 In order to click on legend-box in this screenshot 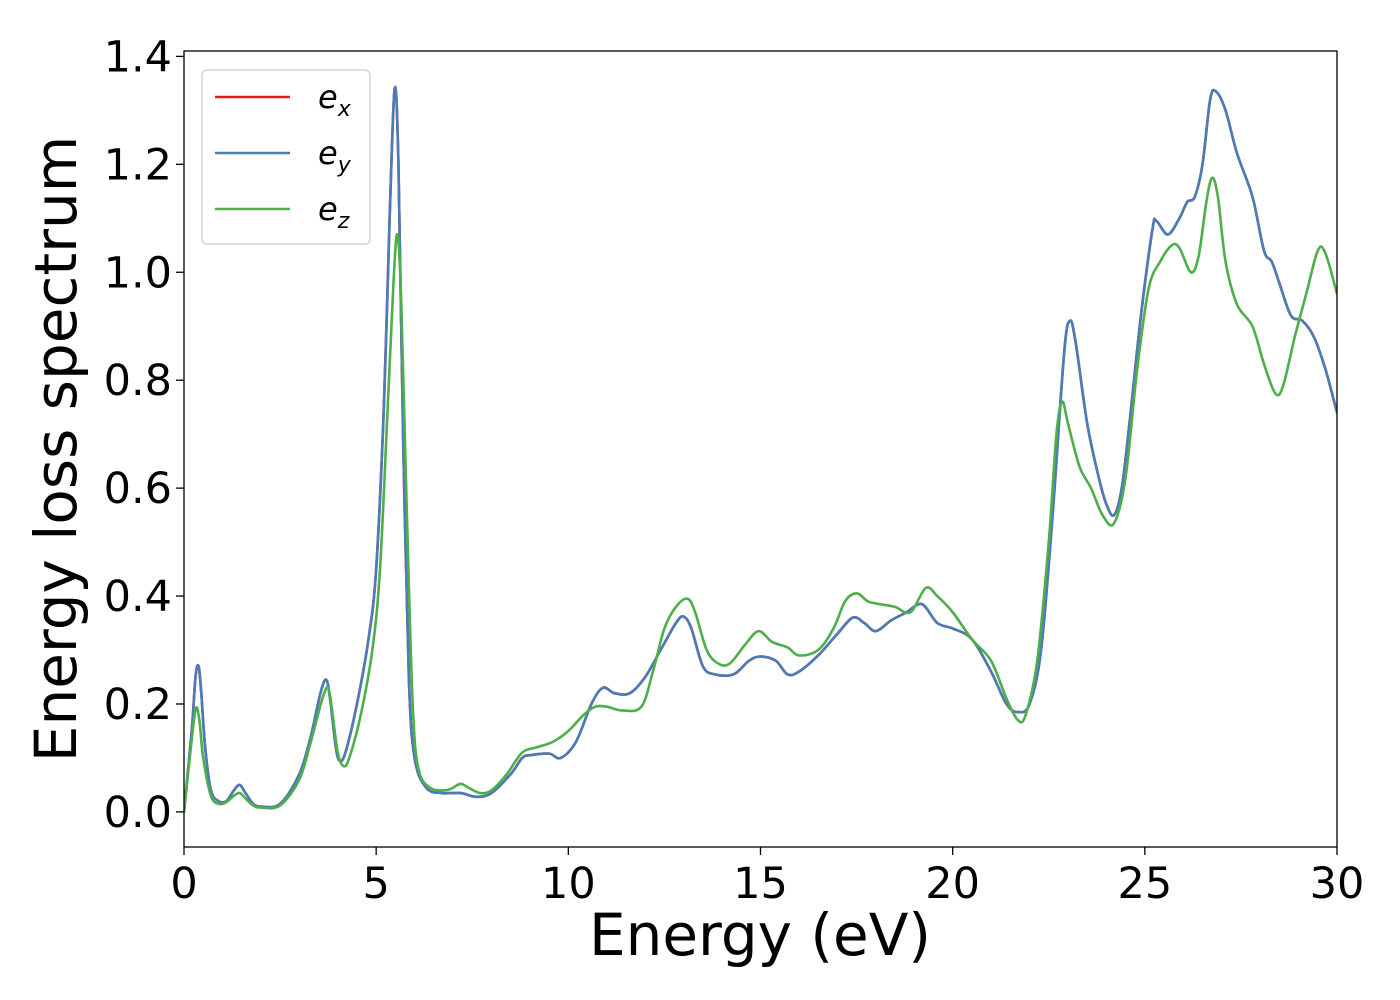, I will do `click(286, 157)`.